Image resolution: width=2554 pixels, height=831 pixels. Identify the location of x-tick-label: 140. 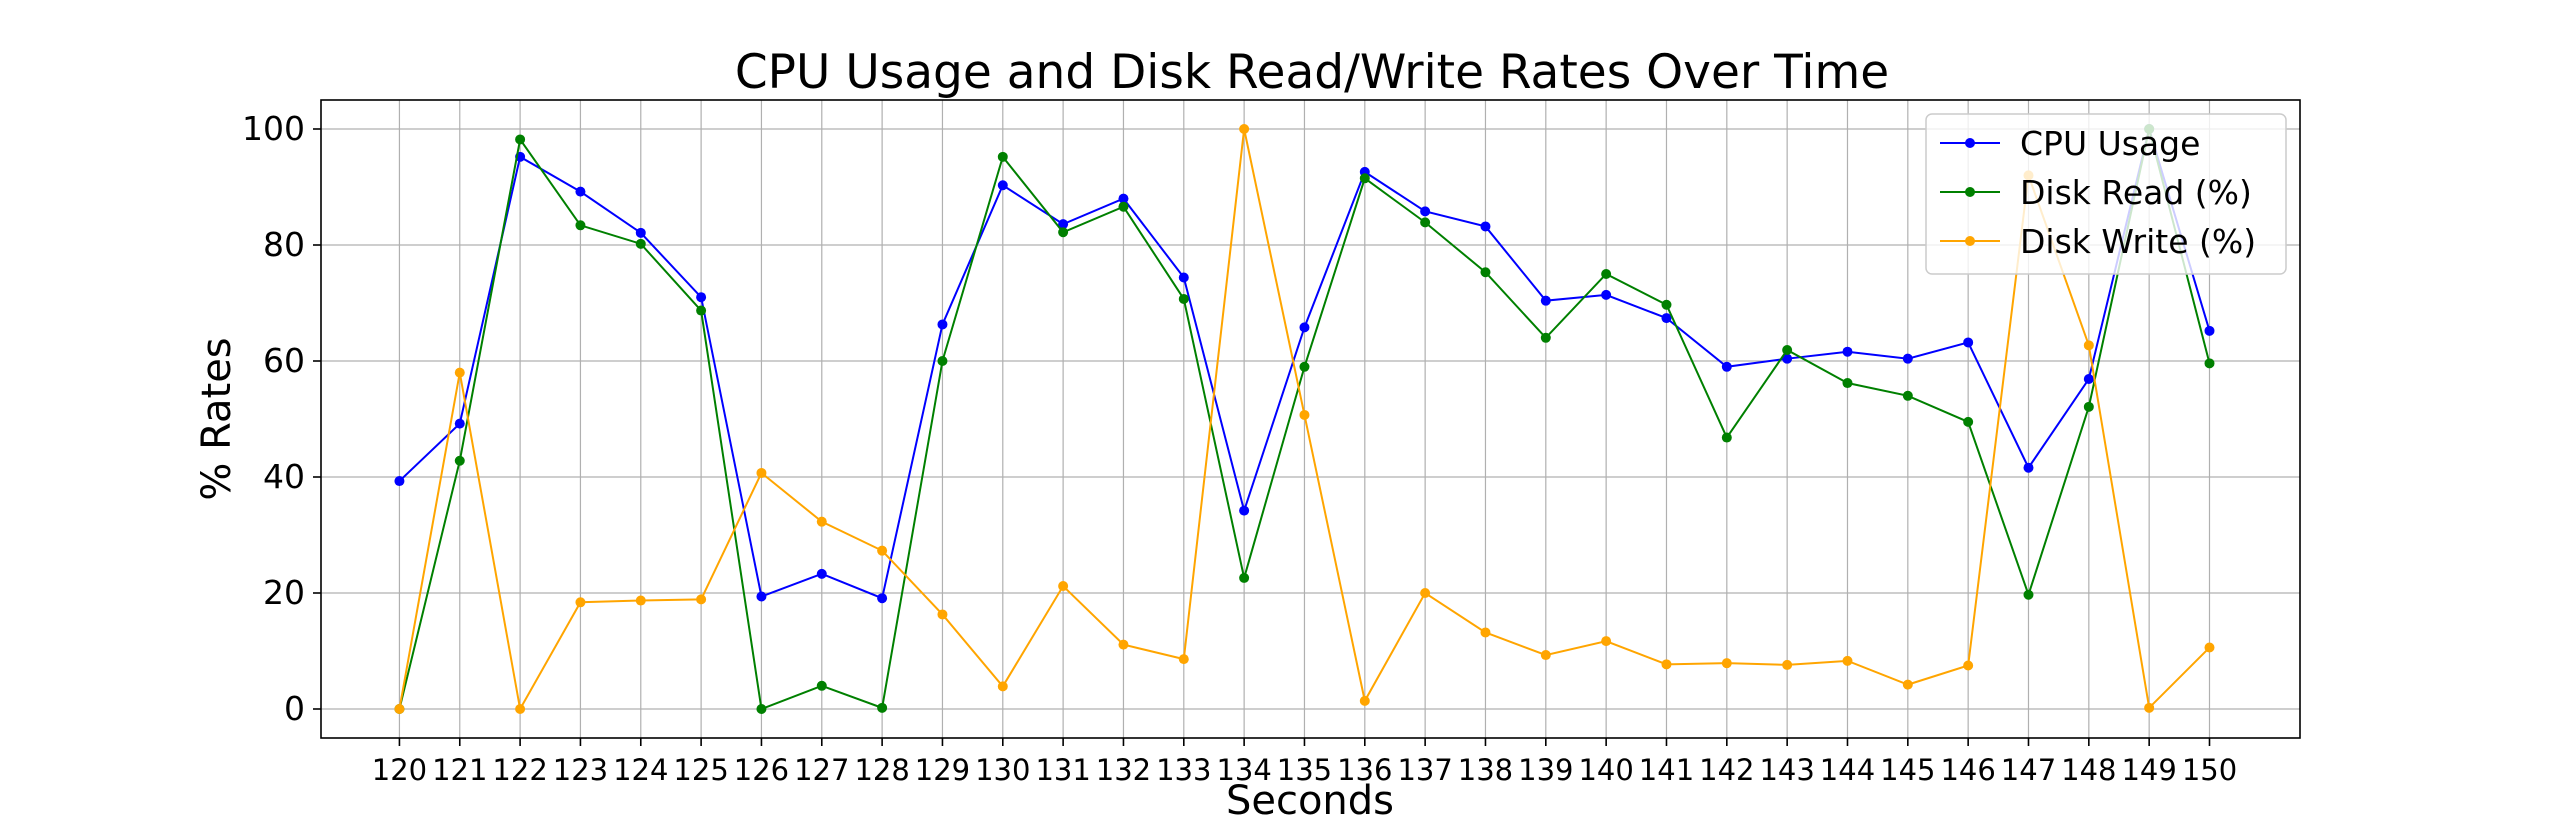
(1605, 770).